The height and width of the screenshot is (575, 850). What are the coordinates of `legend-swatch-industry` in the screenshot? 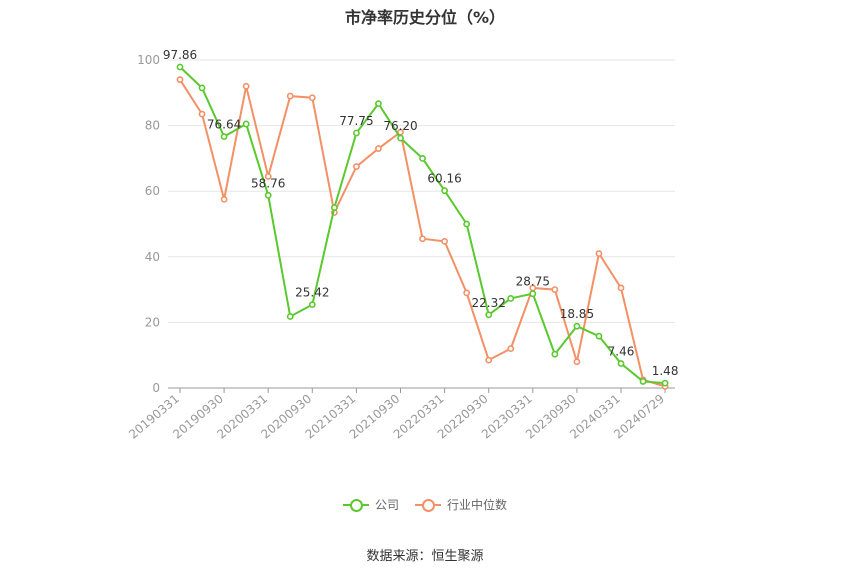 It's located at (428, 505).